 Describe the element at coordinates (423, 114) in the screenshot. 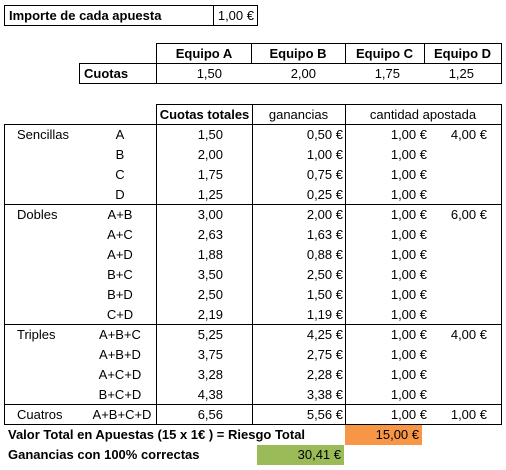

I see `col-header-stake: cantidad apostada` at that location.